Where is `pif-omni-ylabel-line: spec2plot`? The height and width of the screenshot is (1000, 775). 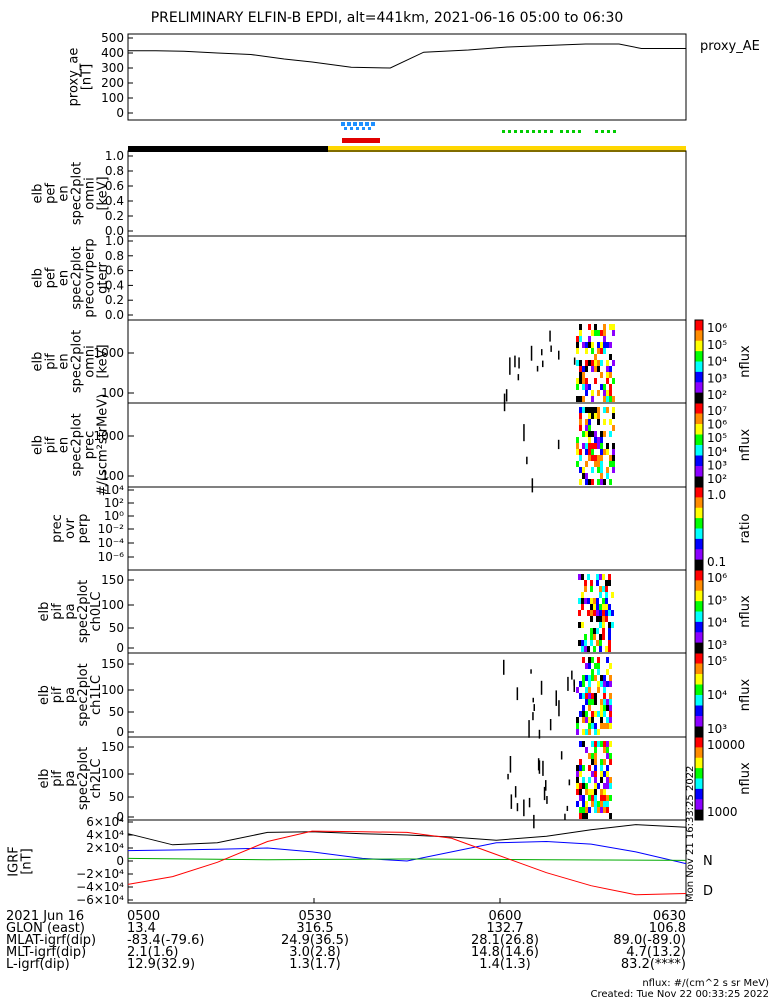
pif-omni-ylabel-line: spec2plot is located at coordinates (77, 361).